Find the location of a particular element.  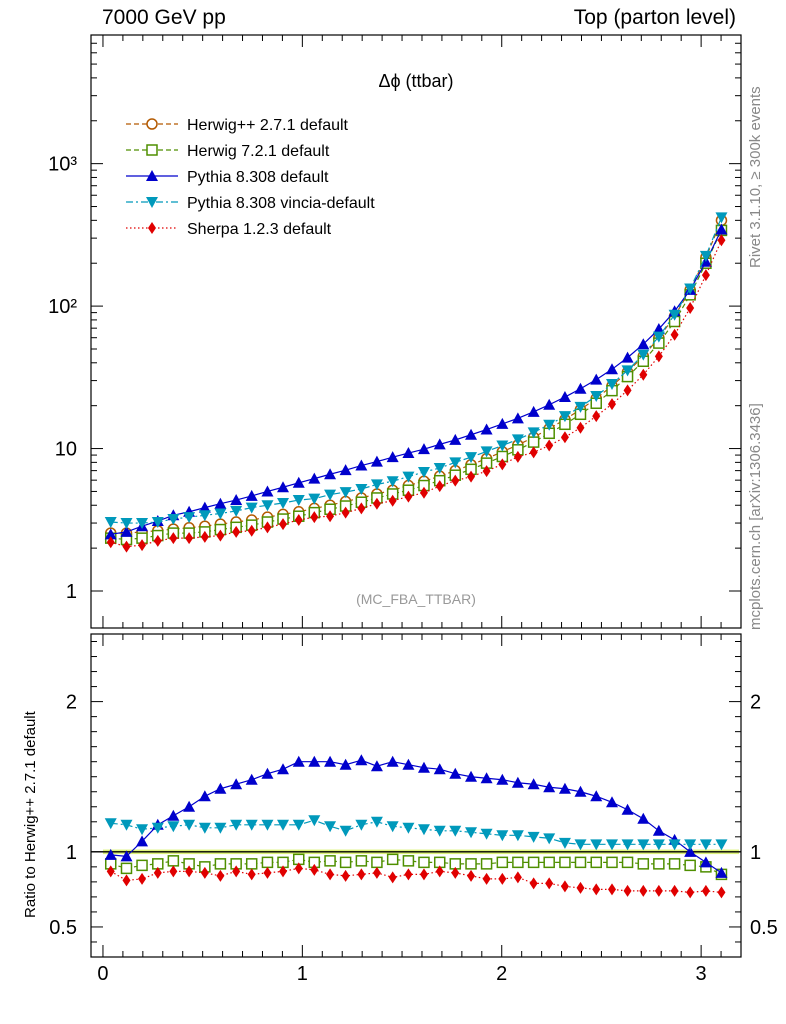

ratio-series-herwig-7-2-1-default is located at coordinates (416, 867).